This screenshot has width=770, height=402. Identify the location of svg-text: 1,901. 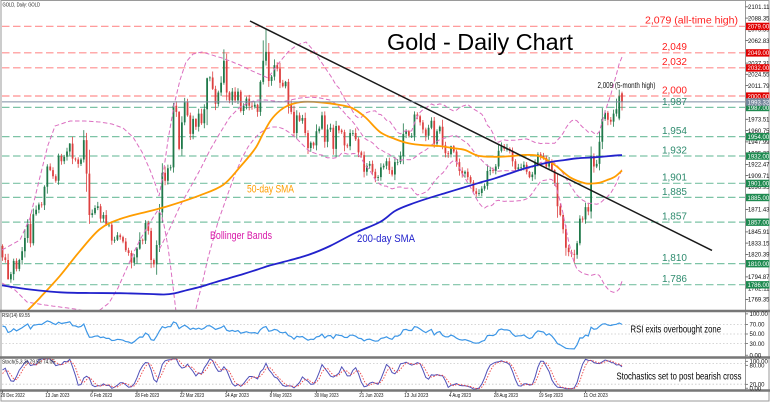
(674, 178).